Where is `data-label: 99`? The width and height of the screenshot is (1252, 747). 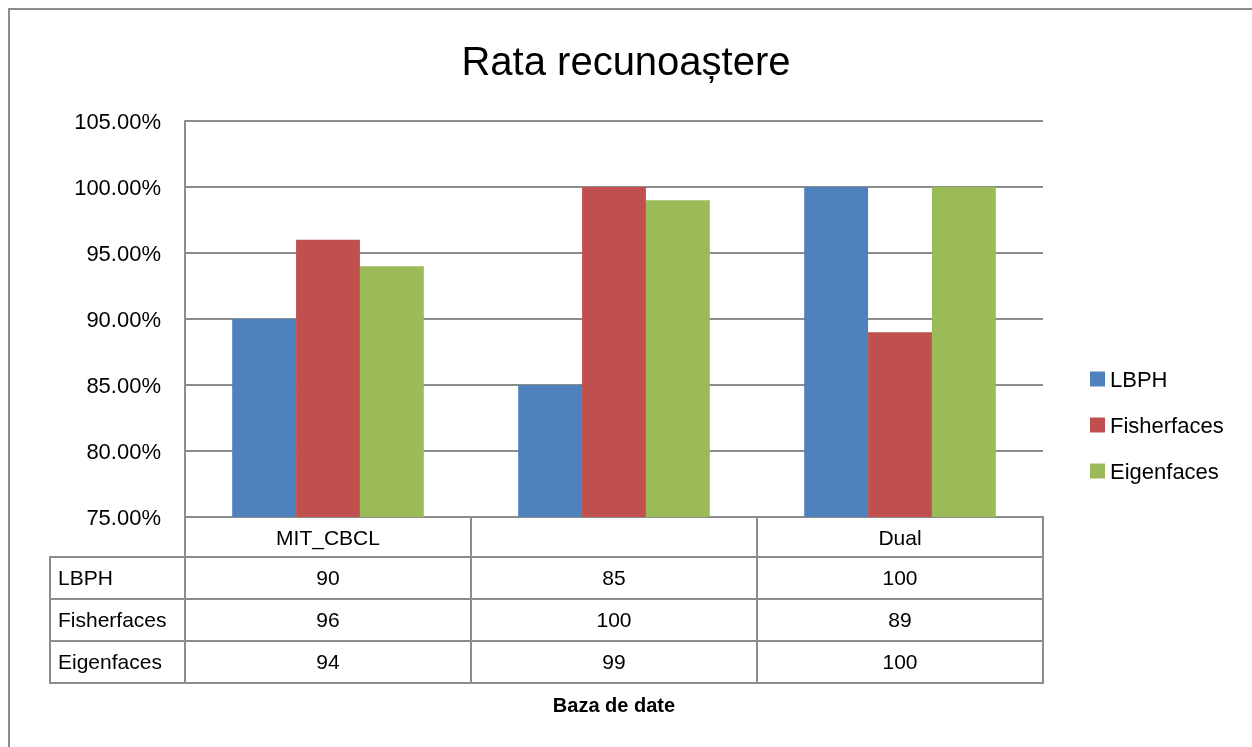 data-label: 99 is located at coordinates (614, 662).